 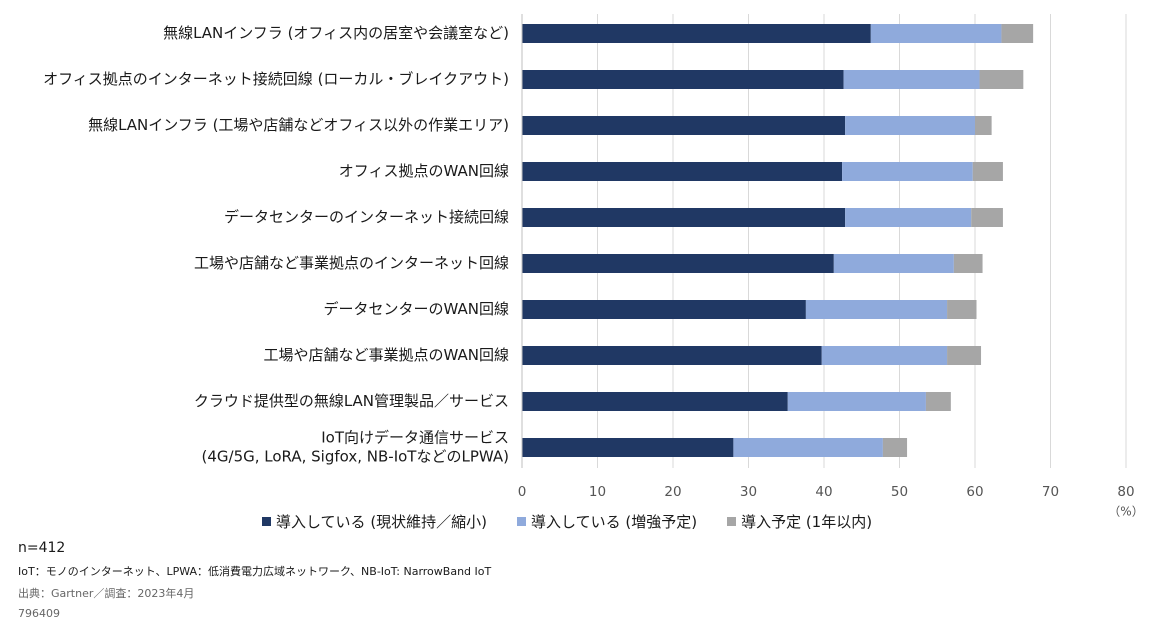 What do you see at coordinates (351, 401) in the screenshot?
I see `category-label-8: クラウド提供型の無線LAN管理製品／サービス` at bounding box center [351, 401].